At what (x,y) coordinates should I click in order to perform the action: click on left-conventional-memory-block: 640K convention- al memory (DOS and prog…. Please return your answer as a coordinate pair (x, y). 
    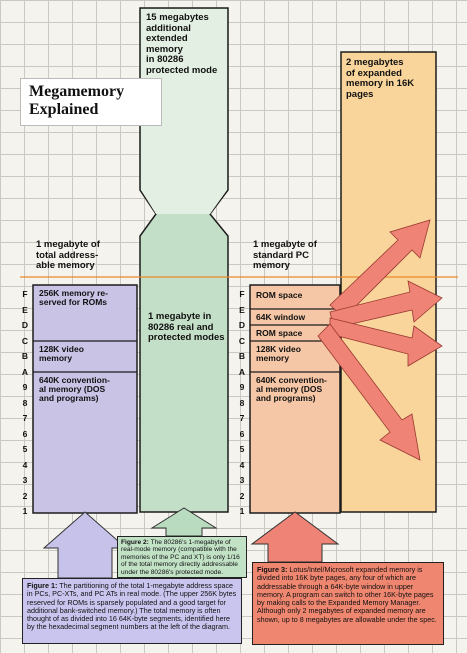
    Looking at the image, I should click on (87, 389).